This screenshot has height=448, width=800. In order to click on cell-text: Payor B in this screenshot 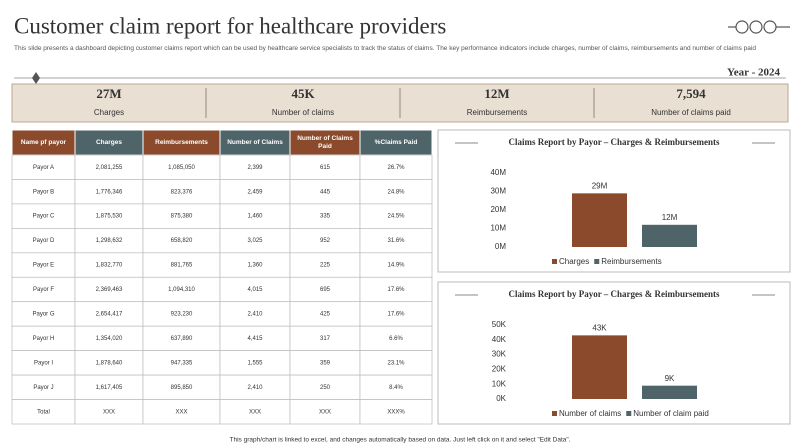, I will do `click(43, 192)`.